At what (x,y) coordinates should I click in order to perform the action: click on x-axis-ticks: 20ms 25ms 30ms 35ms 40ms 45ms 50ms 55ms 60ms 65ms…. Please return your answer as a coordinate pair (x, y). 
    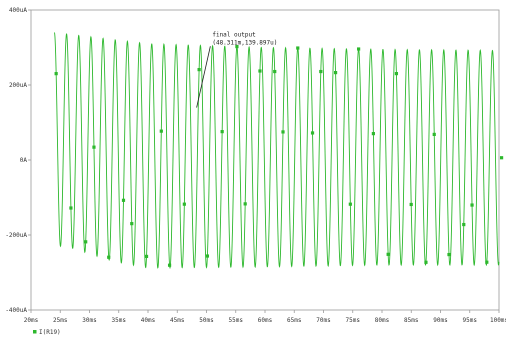
    Looking at the image, I should click on (265, 317).